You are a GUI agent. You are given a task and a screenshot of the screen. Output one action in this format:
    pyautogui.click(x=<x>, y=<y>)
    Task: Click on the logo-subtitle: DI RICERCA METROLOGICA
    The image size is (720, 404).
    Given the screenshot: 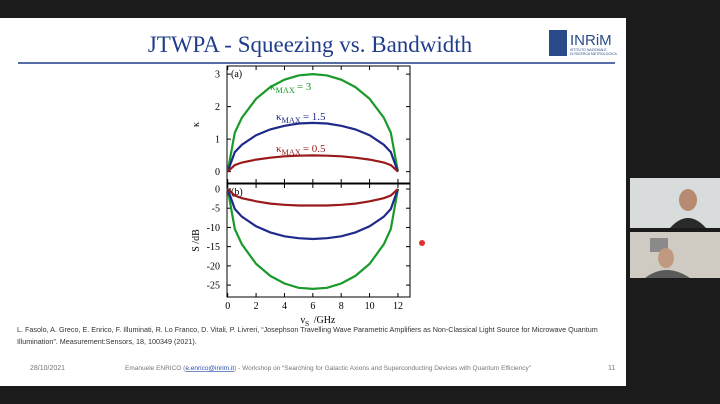 What is the action you would take?
    pyautogui.click(x=594, y=54)
    